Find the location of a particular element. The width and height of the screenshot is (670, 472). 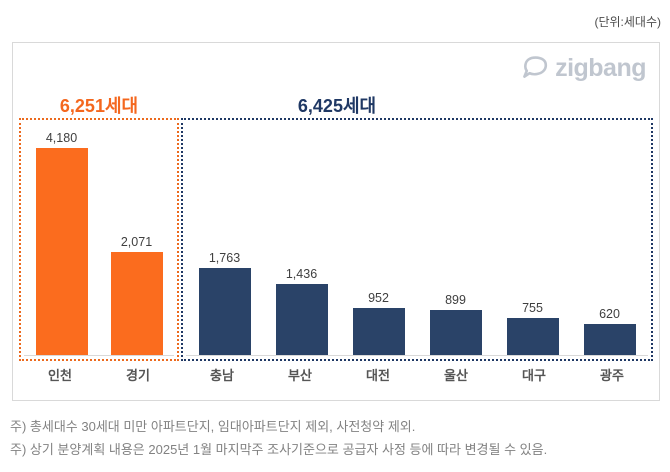

bar-column-gyeonggi: 2,071 is located at coordinates (136, 237).